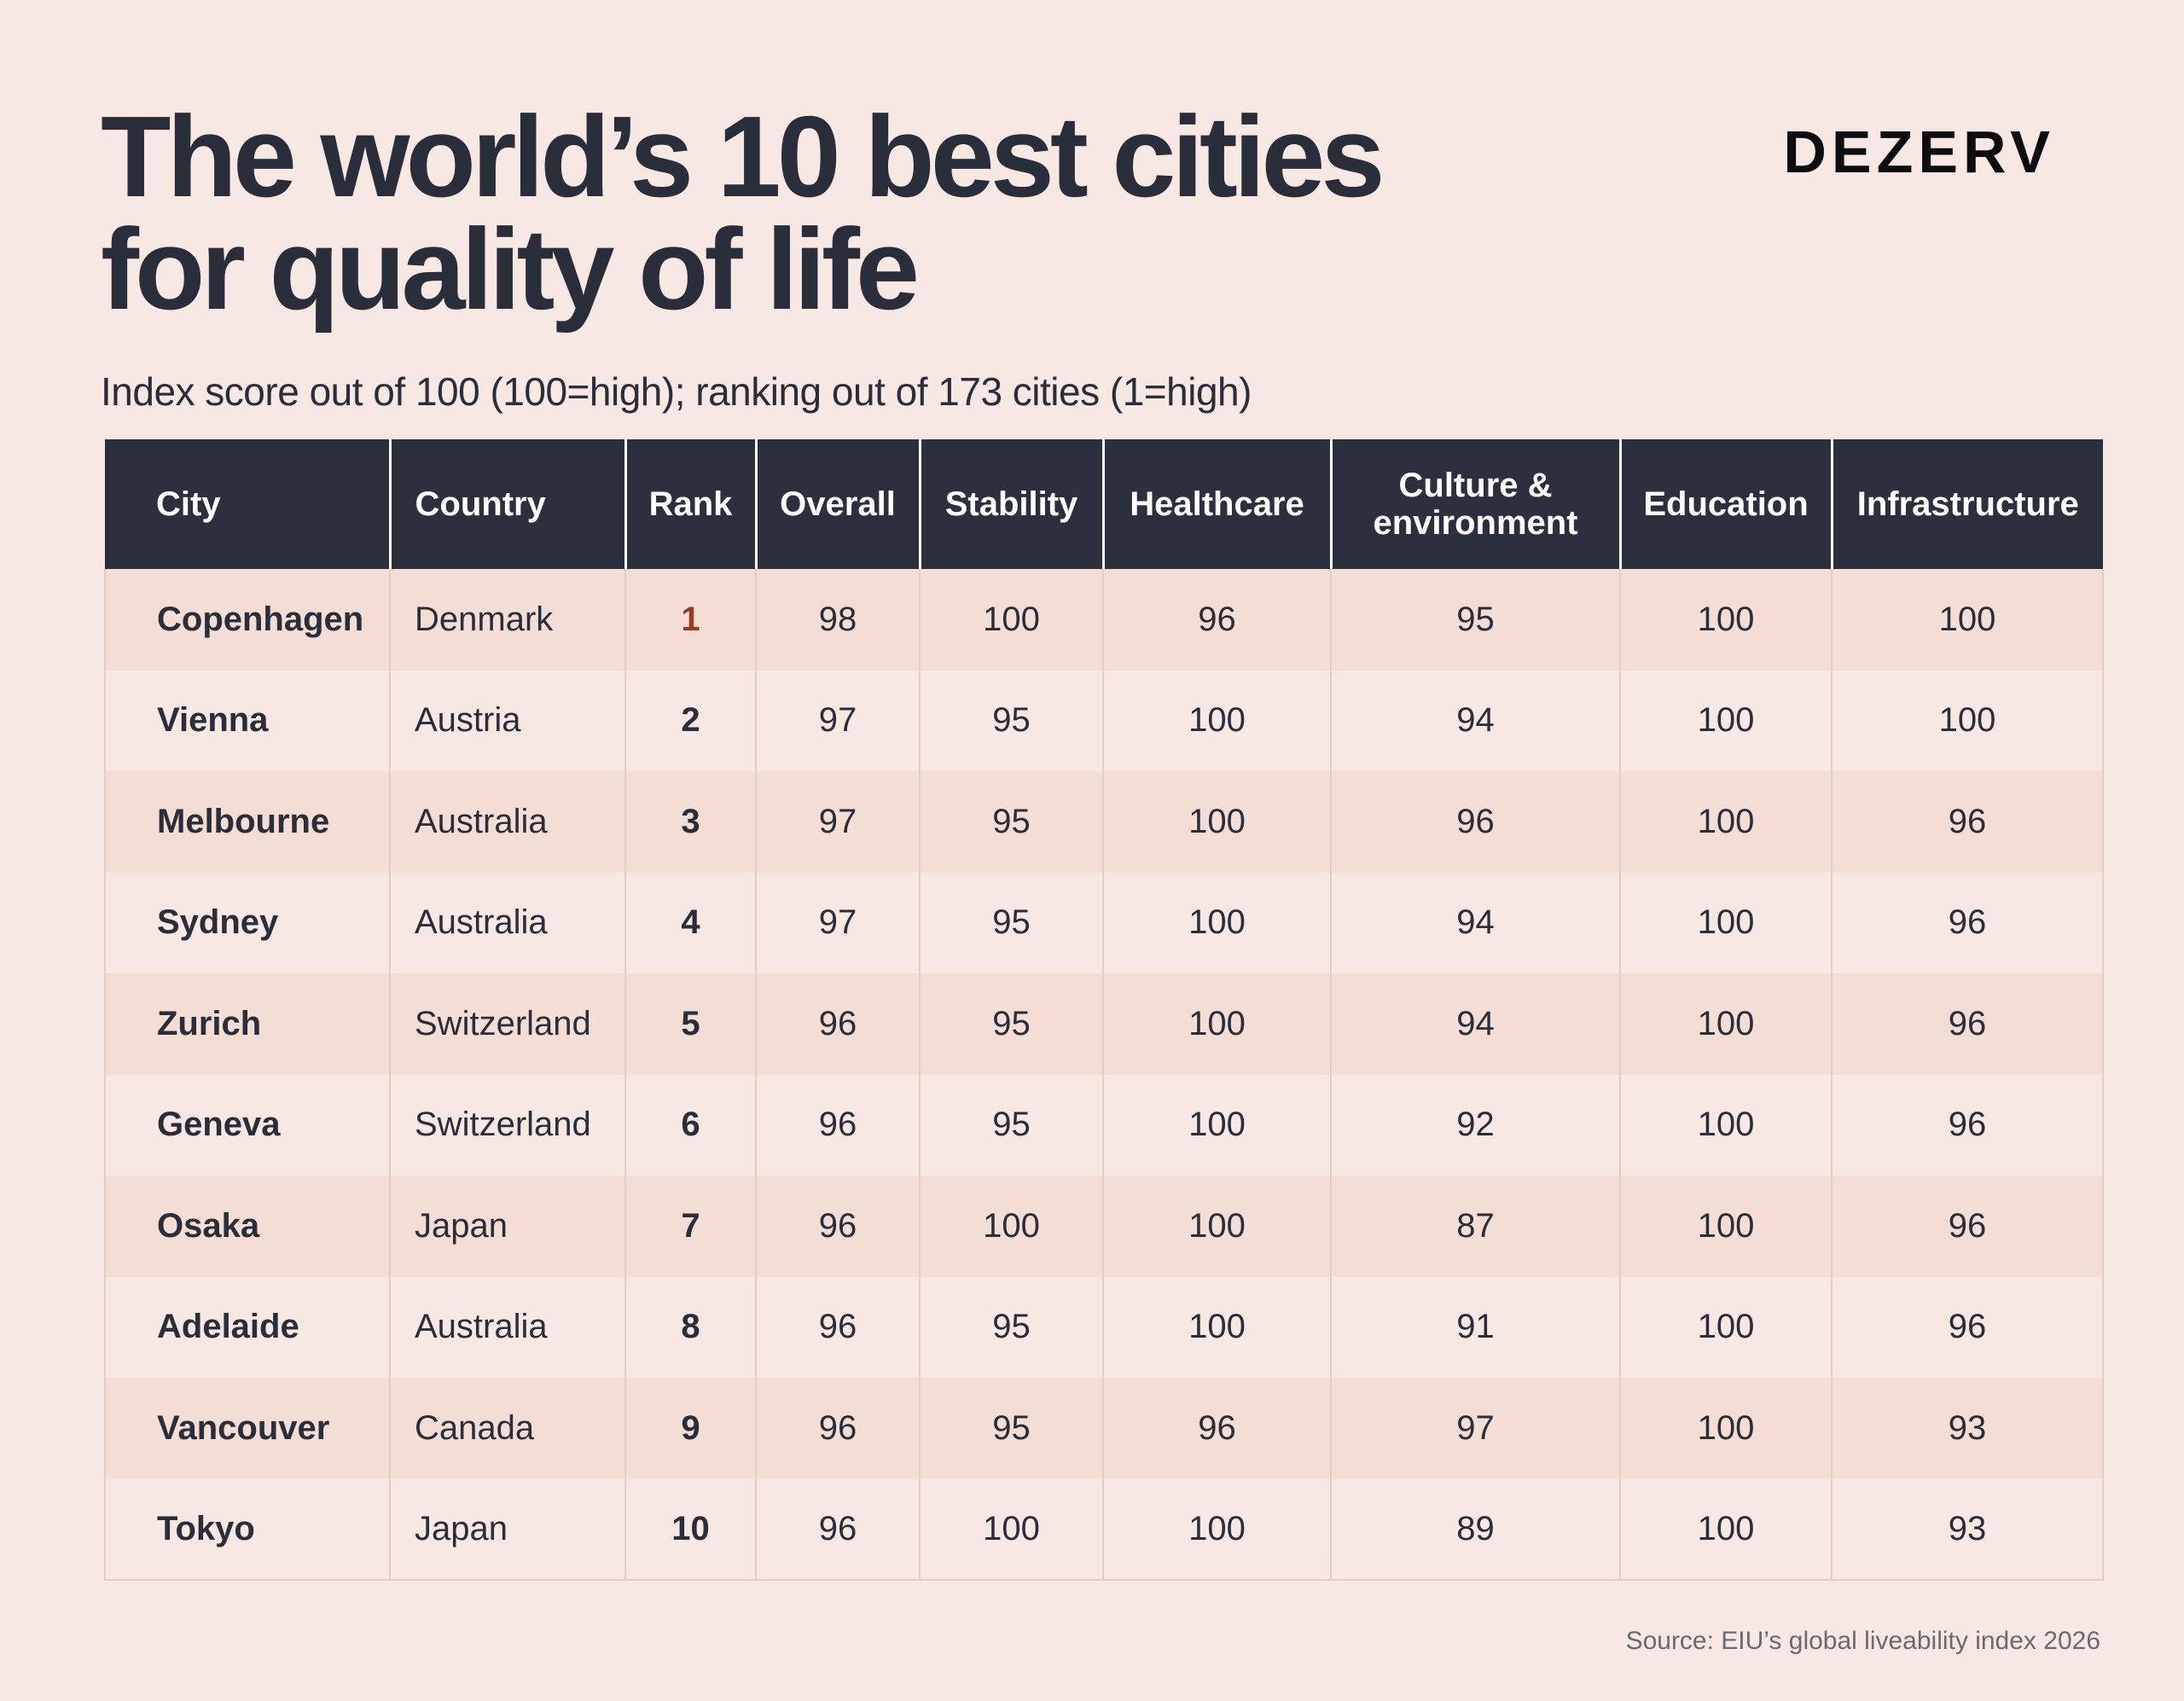 This screenshot has height=1701, width=2184. What do you see at coordinates (690, 1327) in the screenshot?
I see `cell-rank: 8` at bounding box center [690, 1327].